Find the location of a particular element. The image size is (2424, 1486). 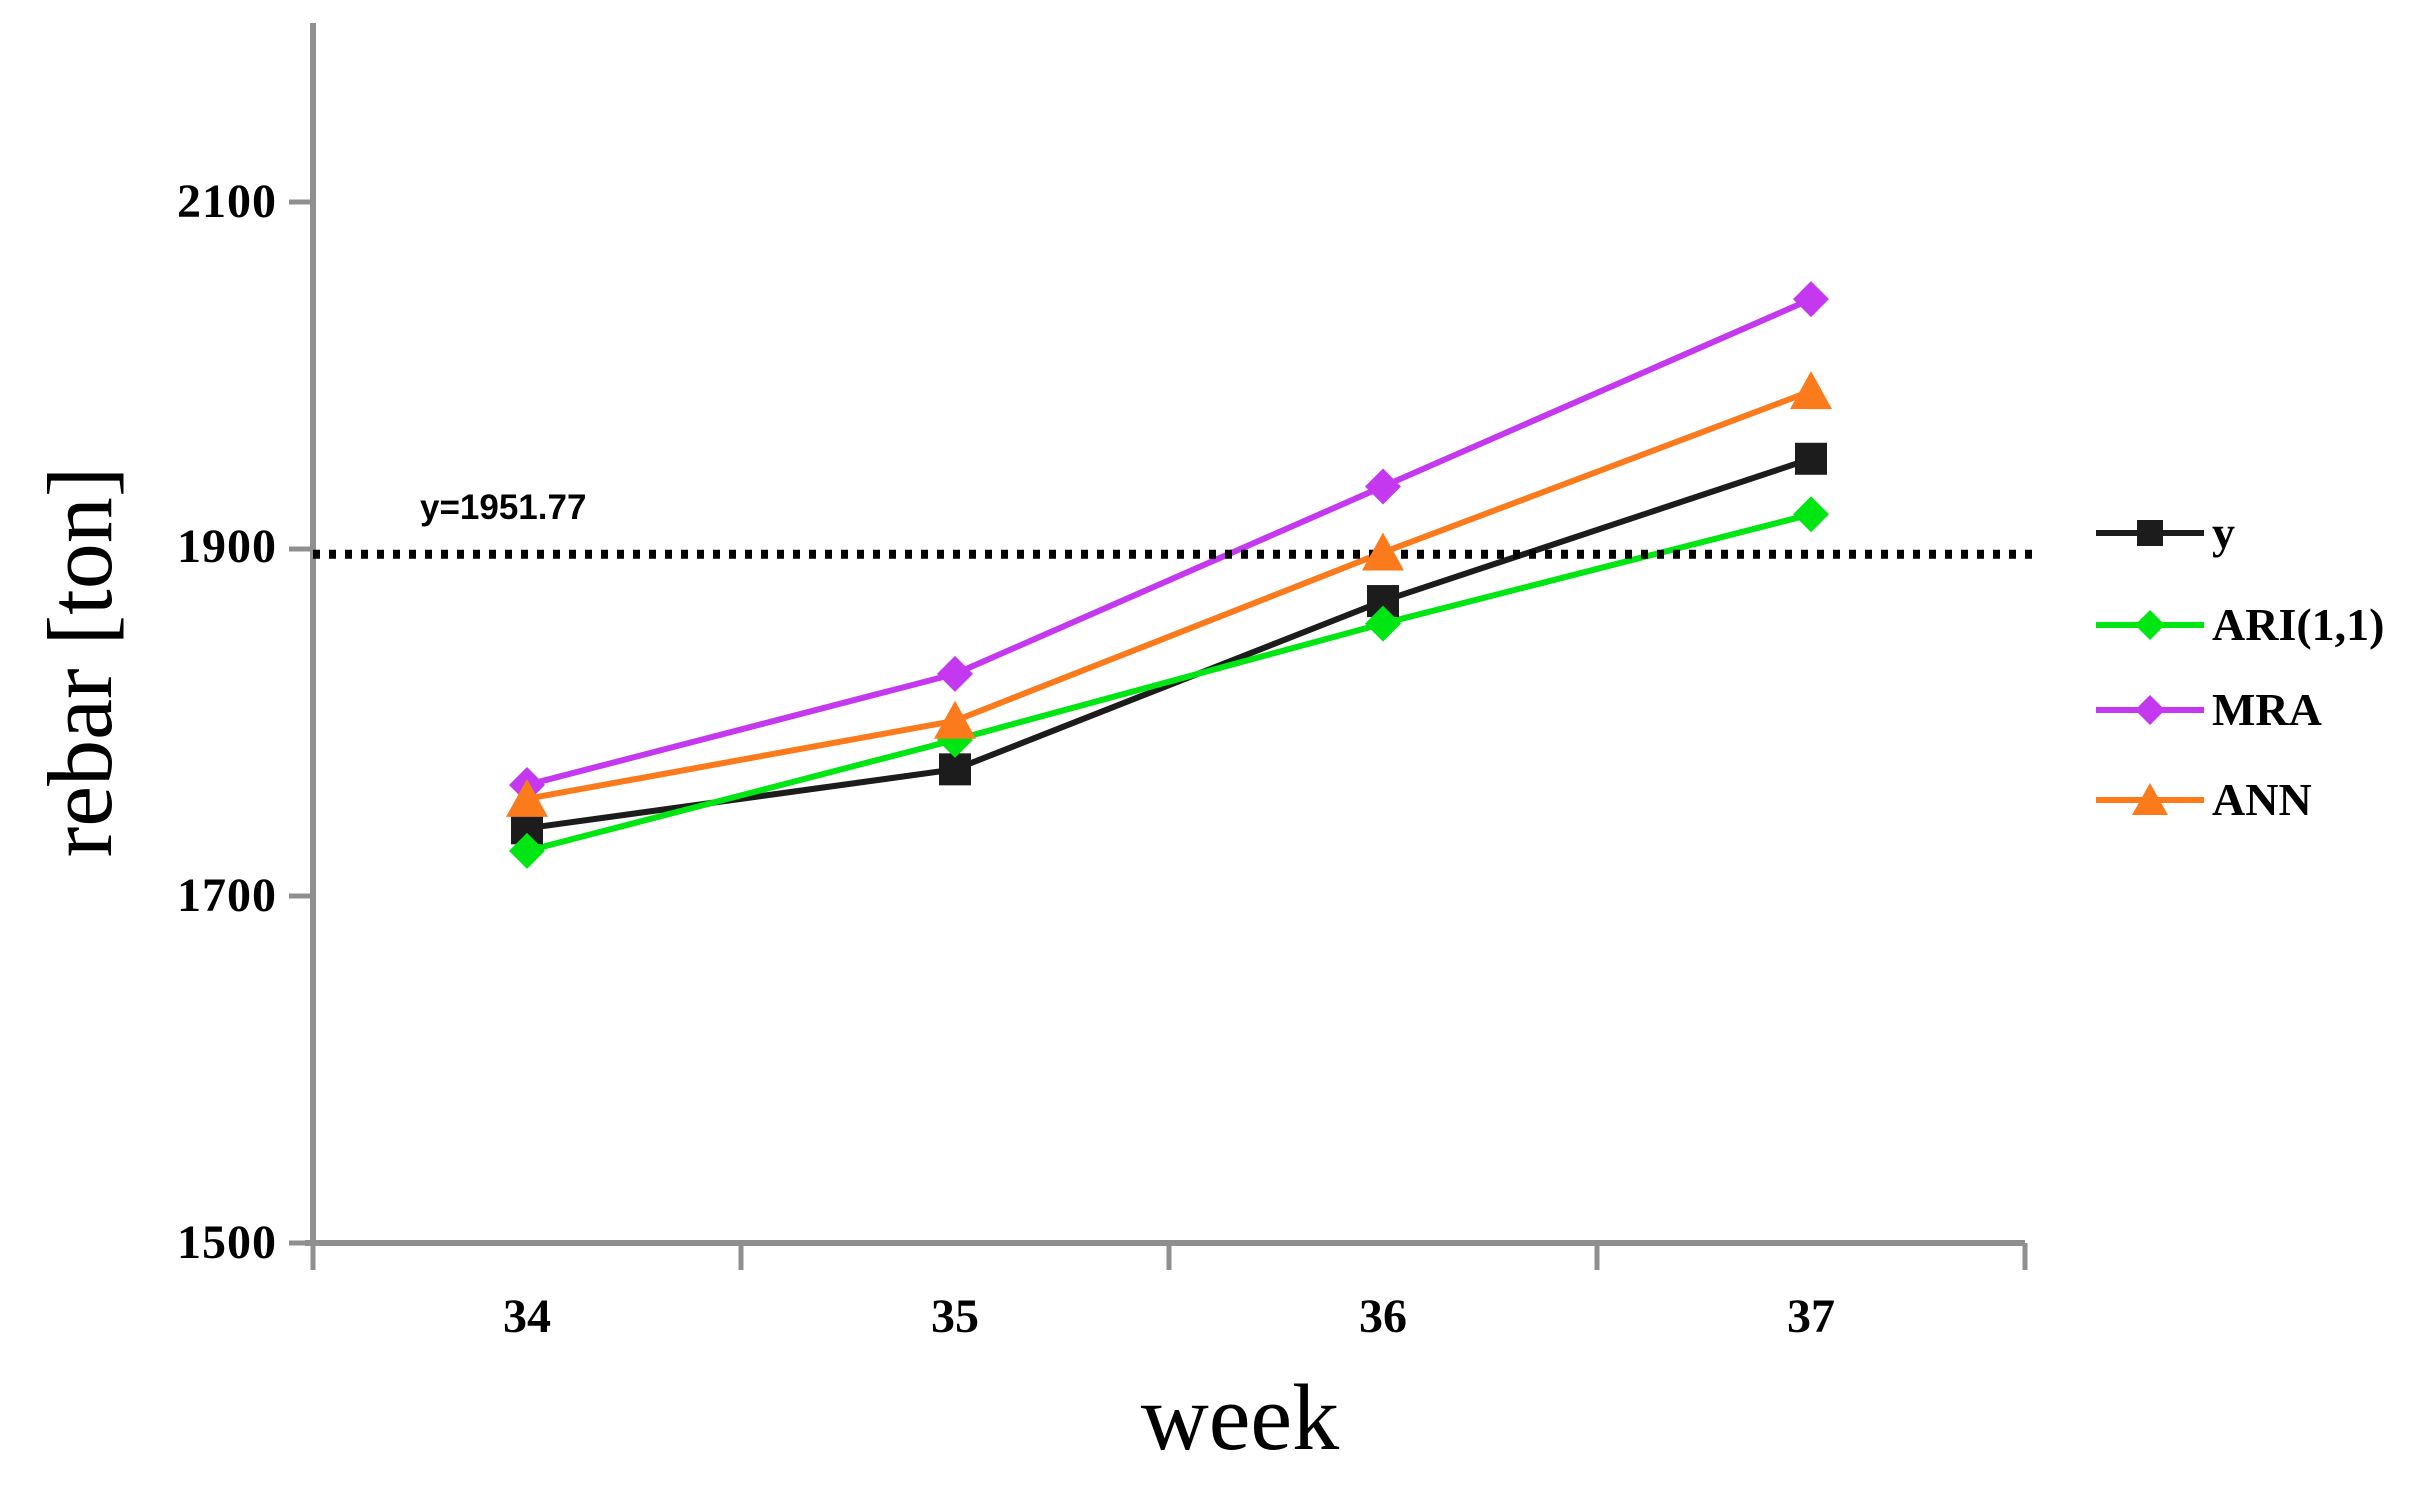

y-tick-label: 1500 is located at coordinates (227, 1242).